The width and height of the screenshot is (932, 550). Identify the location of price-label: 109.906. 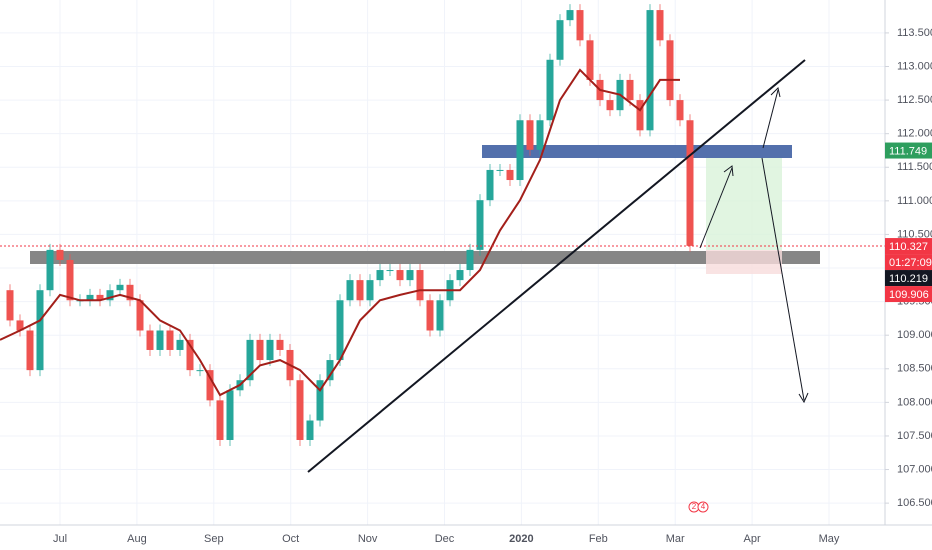
(909, 295).